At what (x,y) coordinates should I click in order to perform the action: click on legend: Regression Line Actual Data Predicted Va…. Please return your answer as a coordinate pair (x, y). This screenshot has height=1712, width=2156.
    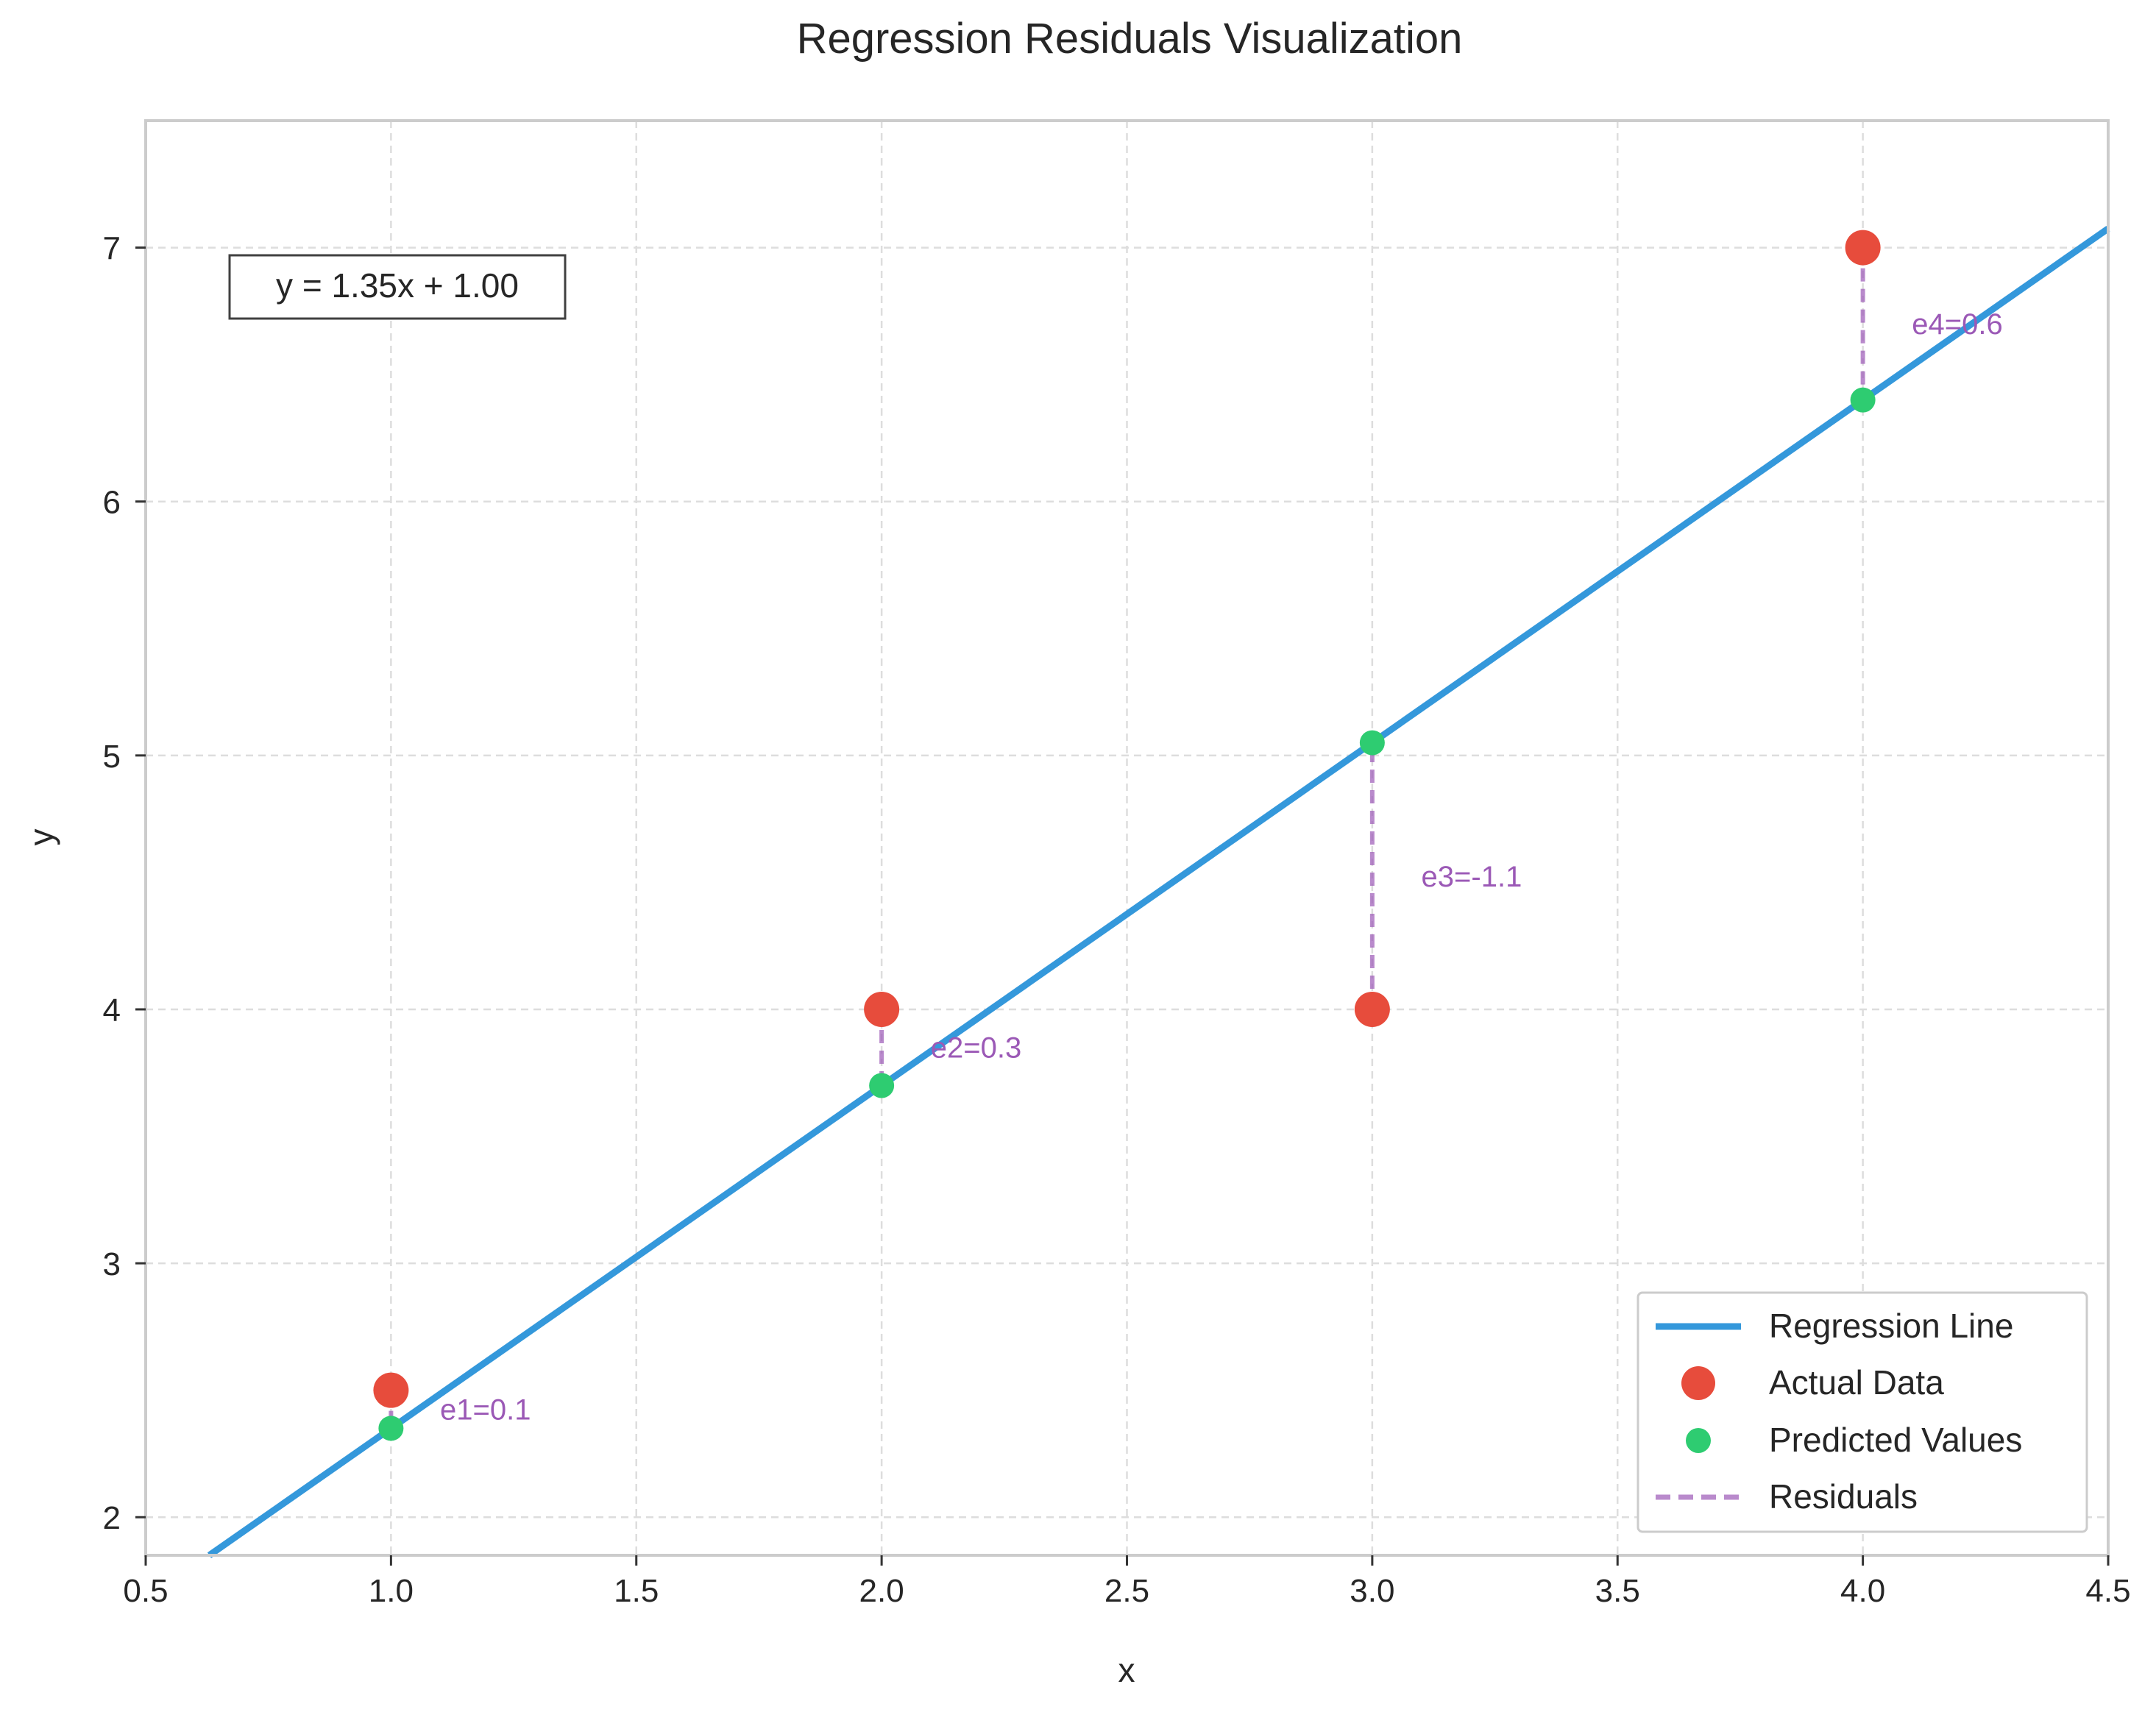
    Looking at the image, I should click on (1862, 1412).